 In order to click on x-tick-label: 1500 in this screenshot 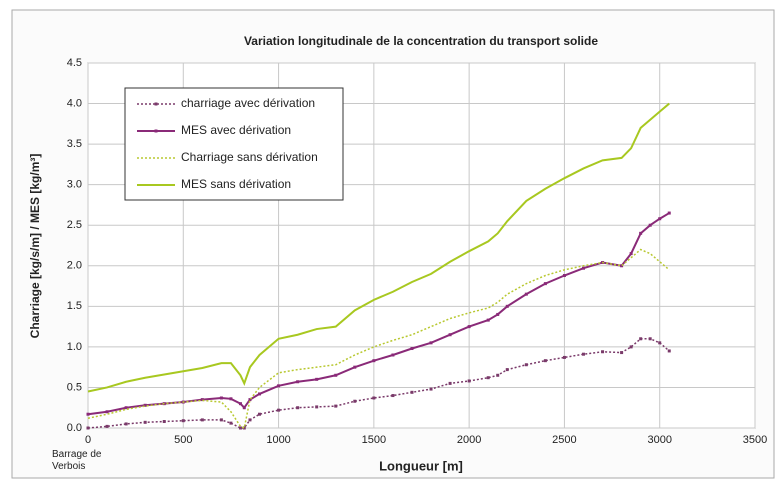, I will do `click(374, 440)`.